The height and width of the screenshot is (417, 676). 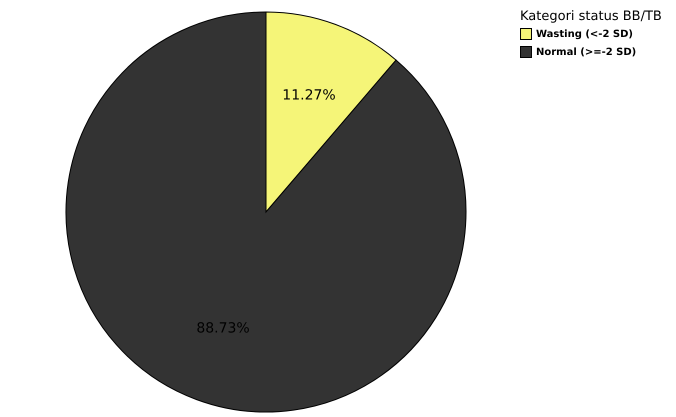 What do you see at coordinates (586, 52) in the screenshot?
I see `legend-label: Normal (>=-2 SD)` at bounding box center [586, 52].